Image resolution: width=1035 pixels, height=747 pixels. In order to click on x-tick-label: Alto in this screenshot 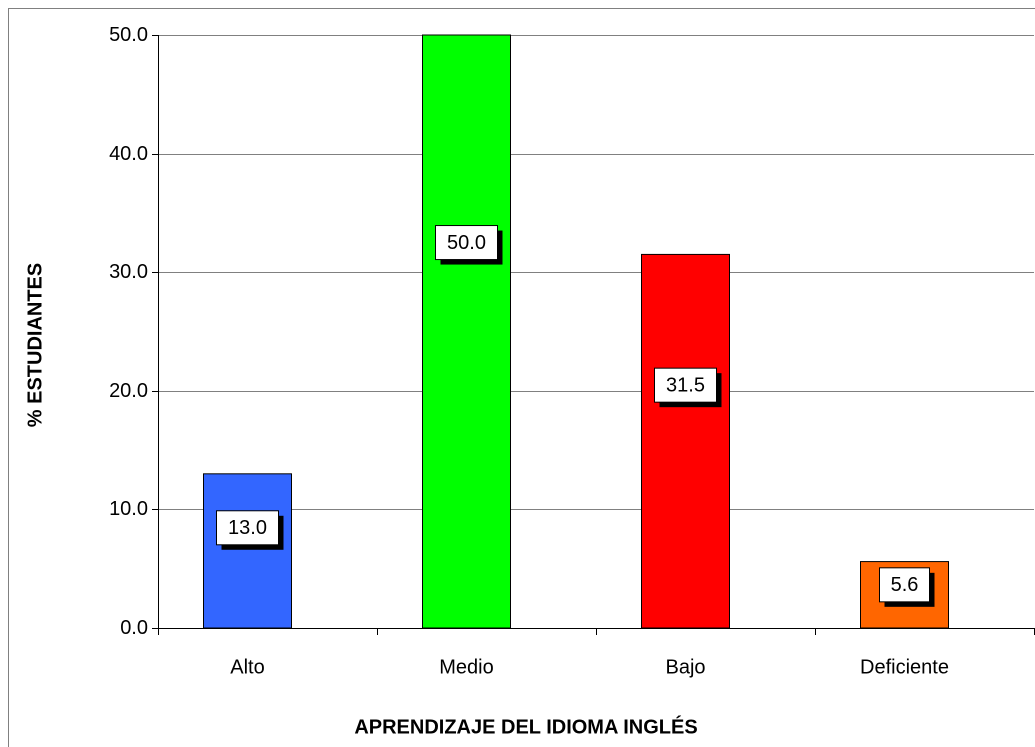, I will do `click(247, 667)`.